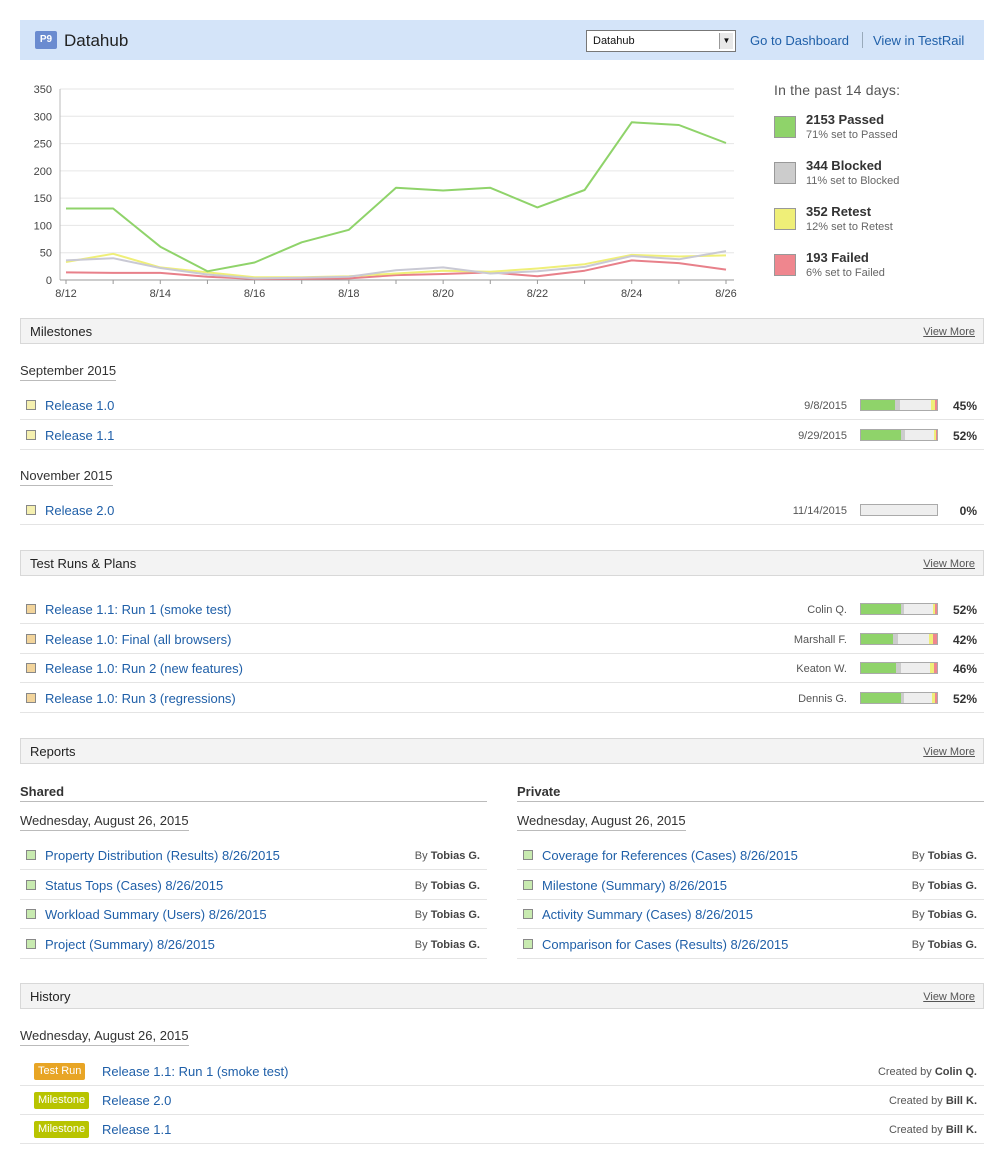 Image resolution: width=1004 pixels, height=1151 pixels. Describe the element at coordinates (254, 294) in the screenshot. I see `x-tick-label: 8/16` at that location.